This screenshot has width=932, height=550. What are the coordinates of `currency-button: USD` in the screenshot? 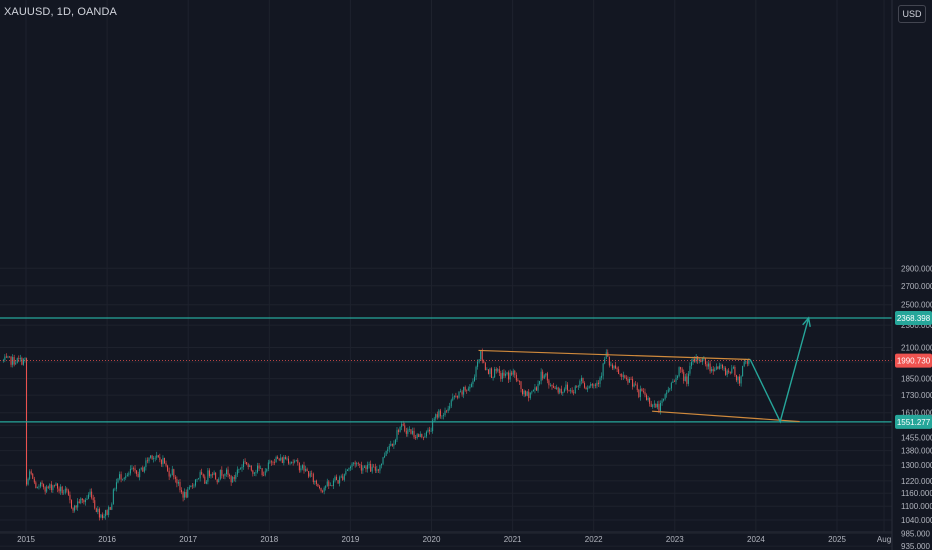 It's located at (912, 14).